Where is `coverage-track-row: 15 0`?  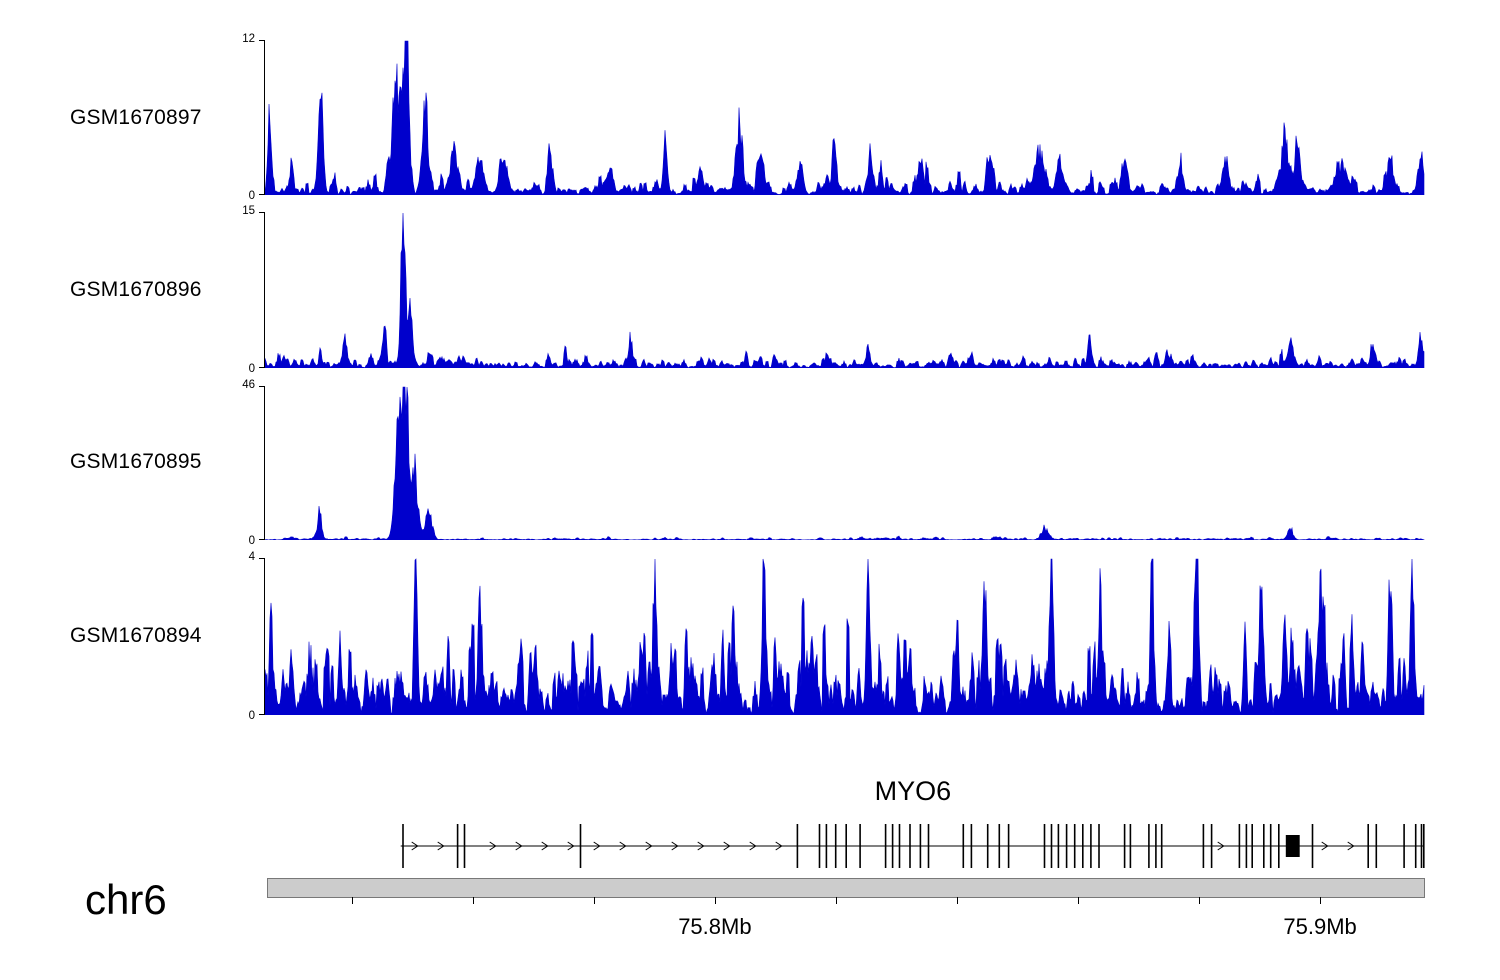 coverage-track-row: 15 0 is located at coordinates (833, 290).